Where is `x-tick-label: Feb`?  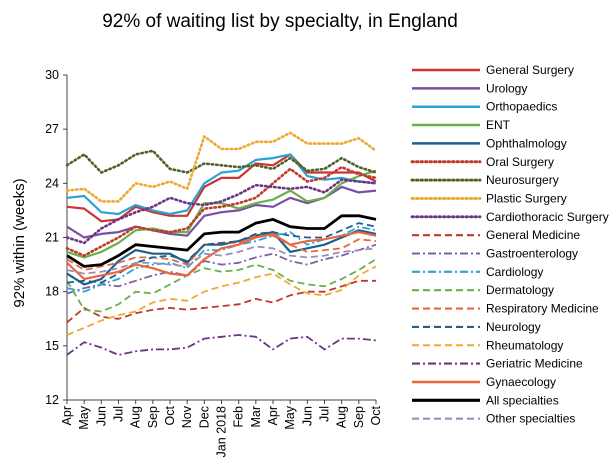 x-tick-label: Feb is located at coordinates (239, 417).